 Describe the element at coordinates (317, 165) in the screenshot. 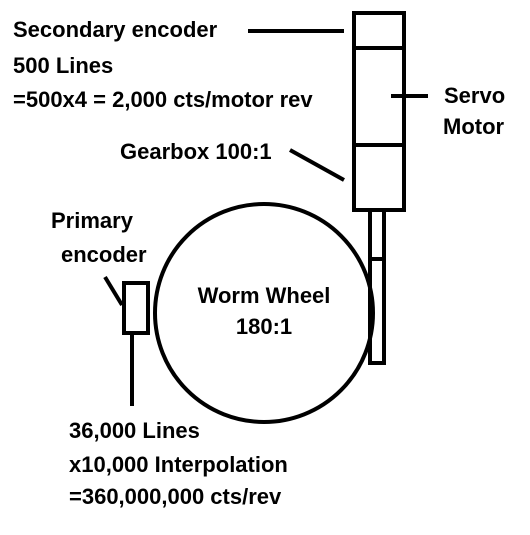

I see `gearbox-leader` at that location.